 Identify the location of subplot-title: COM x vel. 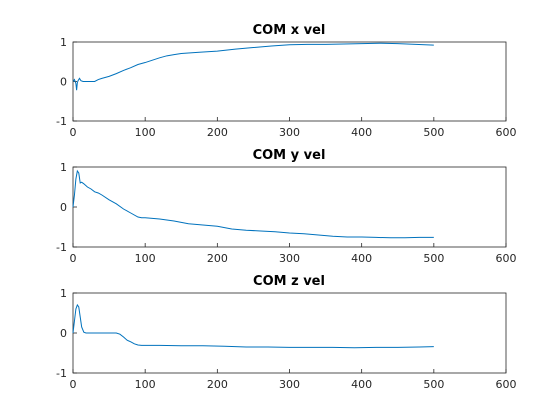
(289, 30).